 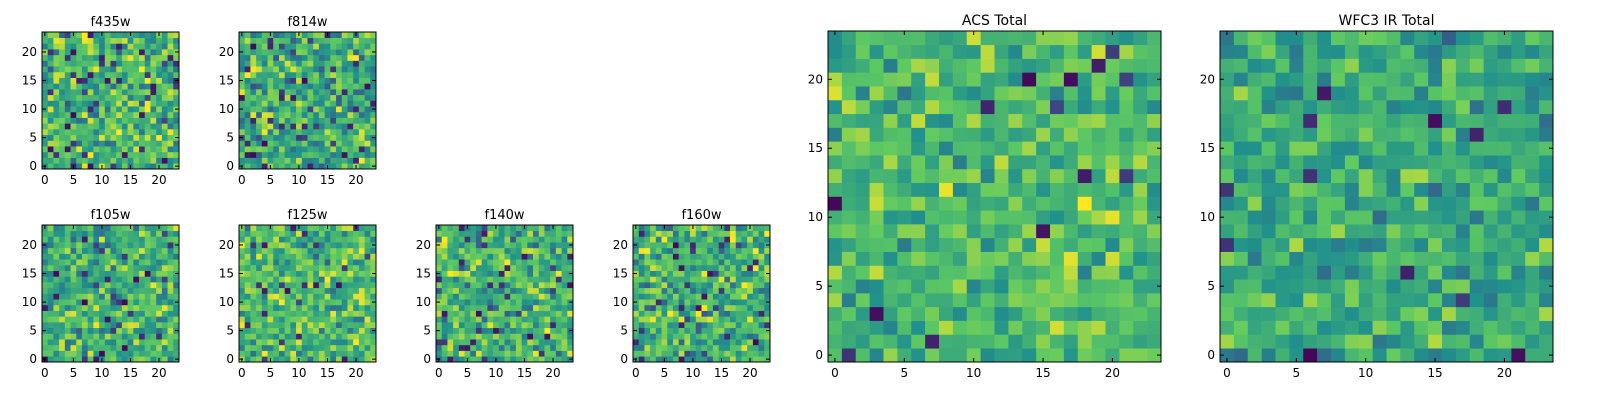 I want to click on y-tick-label: 15, so click(x=29, y=274).